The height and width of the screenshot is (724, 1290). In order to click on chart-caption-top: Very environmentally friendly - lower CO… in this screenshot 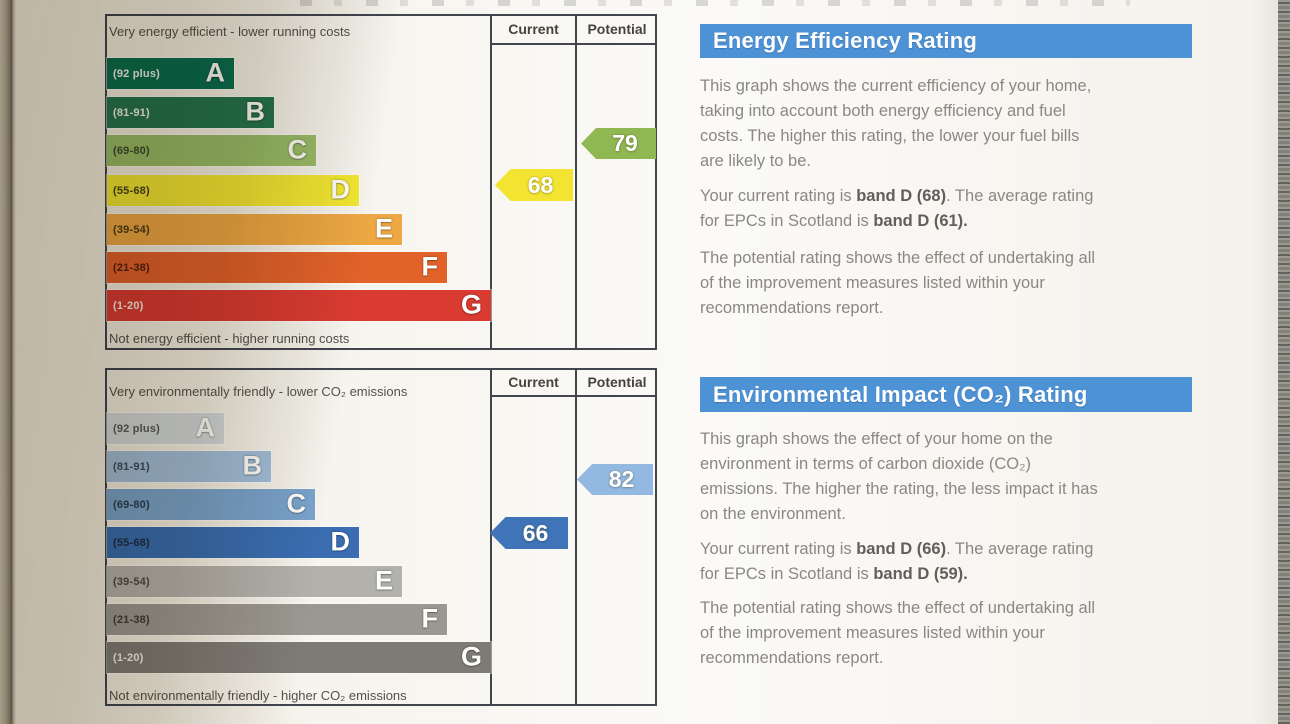, I will do `click(258, 391)`.